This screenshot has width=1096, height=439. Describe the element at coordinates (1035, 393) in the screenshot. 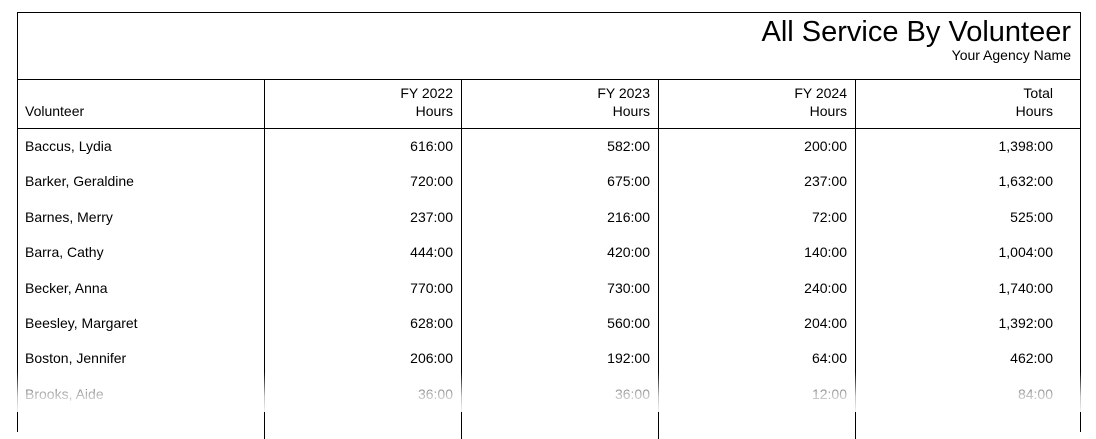

I see `total-hours: 84:00` at that location.